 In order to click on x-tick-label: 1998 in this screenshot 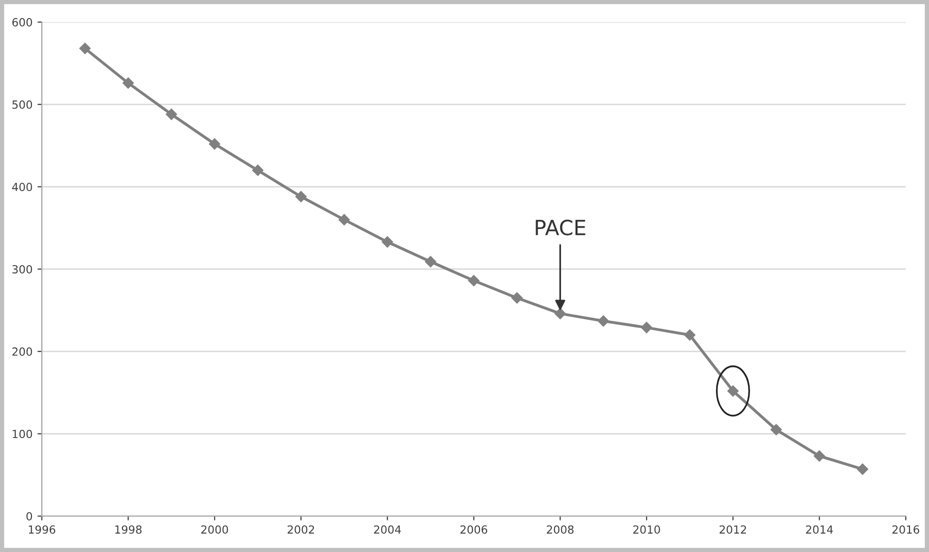, I will do `click(128, 529)`.